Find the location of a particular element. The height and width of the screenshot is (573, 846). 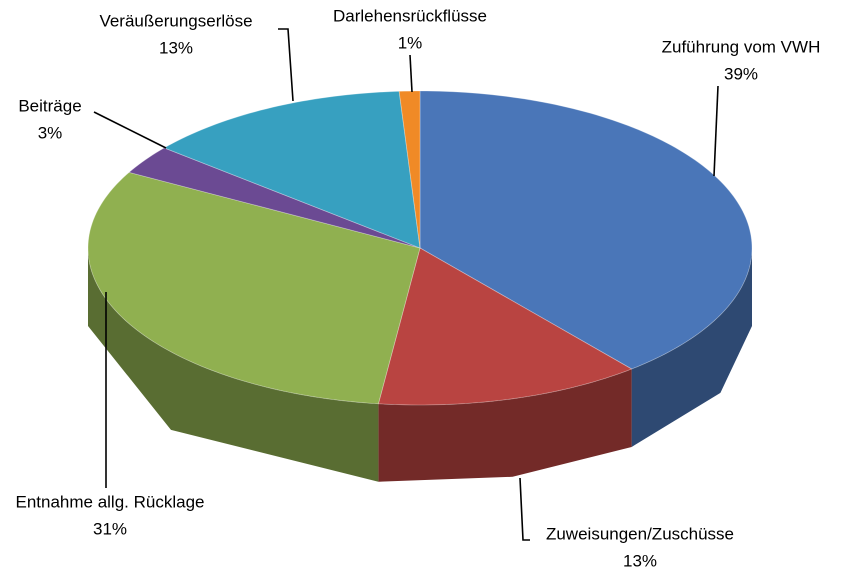

slice-label: Zuweisungen/Zuschüsse is located at coordinates (640, 533).